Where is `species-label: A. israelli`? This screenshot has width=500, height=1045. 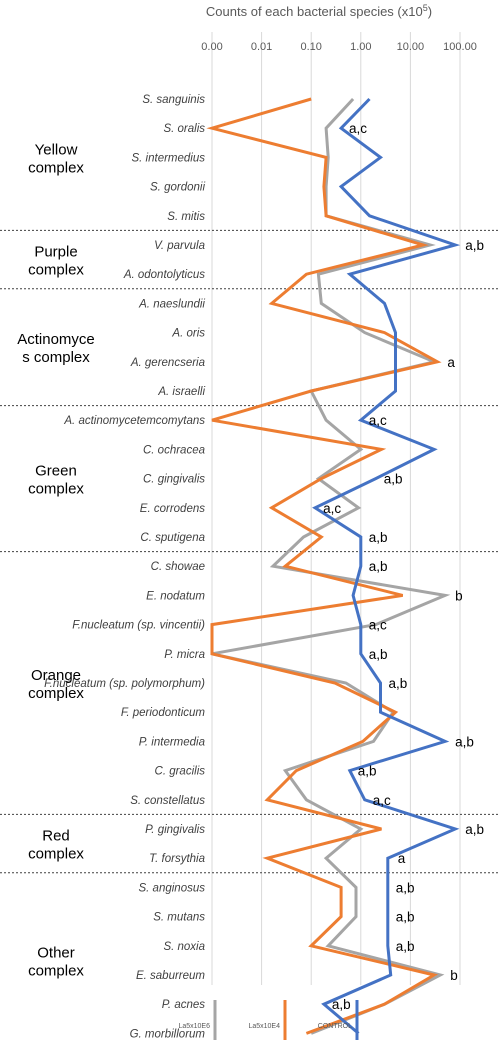 species-label: A. israelli is located at coordinates (181, 392).